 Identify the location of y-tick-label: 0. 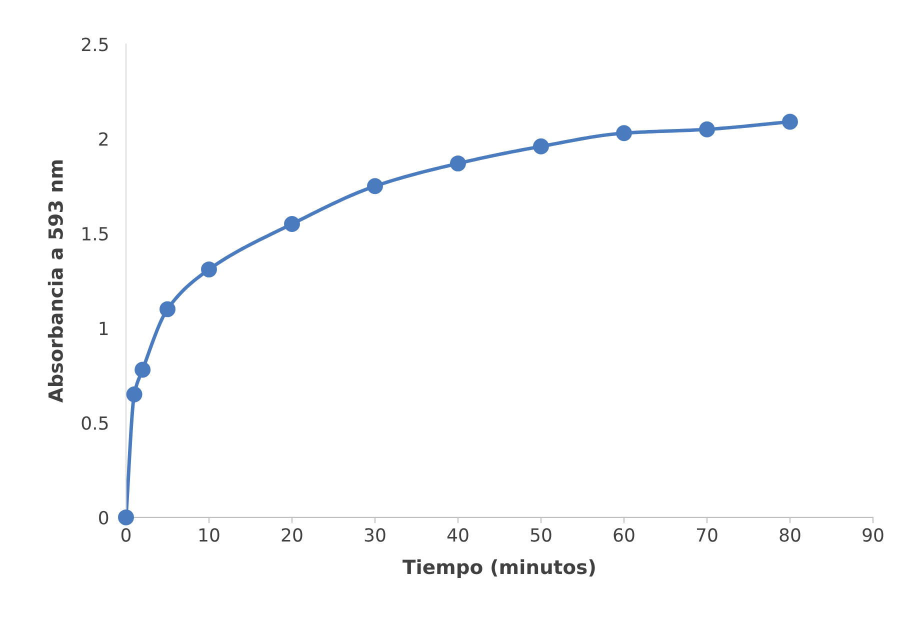
(103, 517).